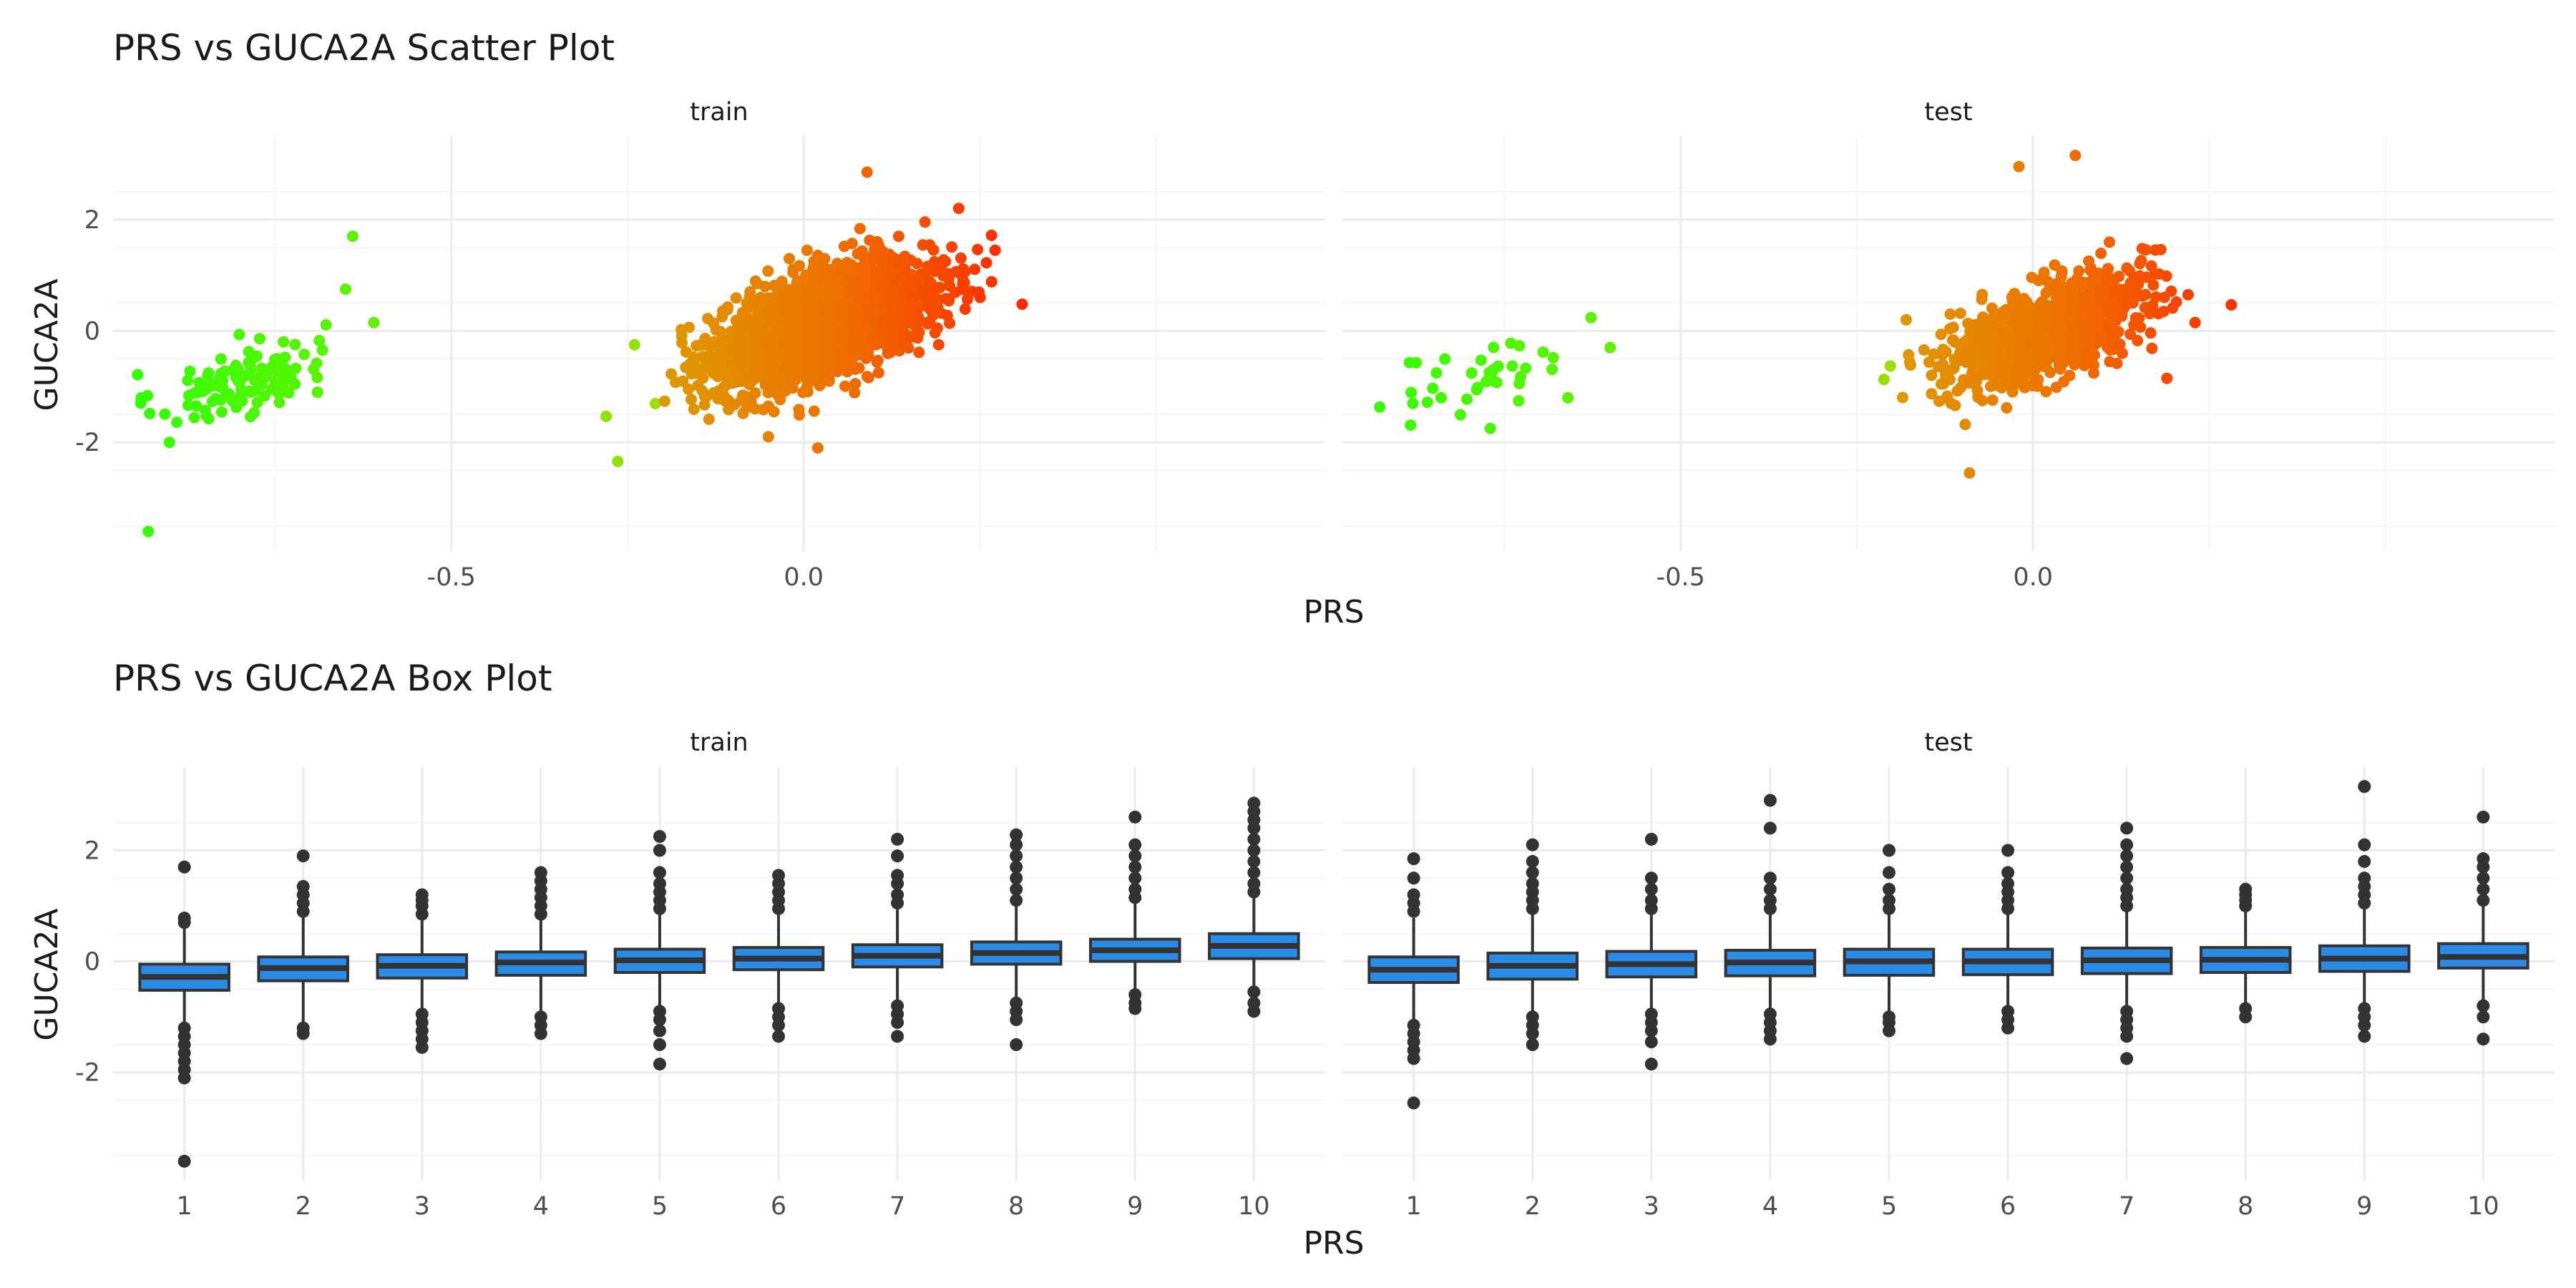 This screenshot has width=2576, height=1288. I want to click on box-y-axis-ticks: -2 0 2, so click(87, 961).